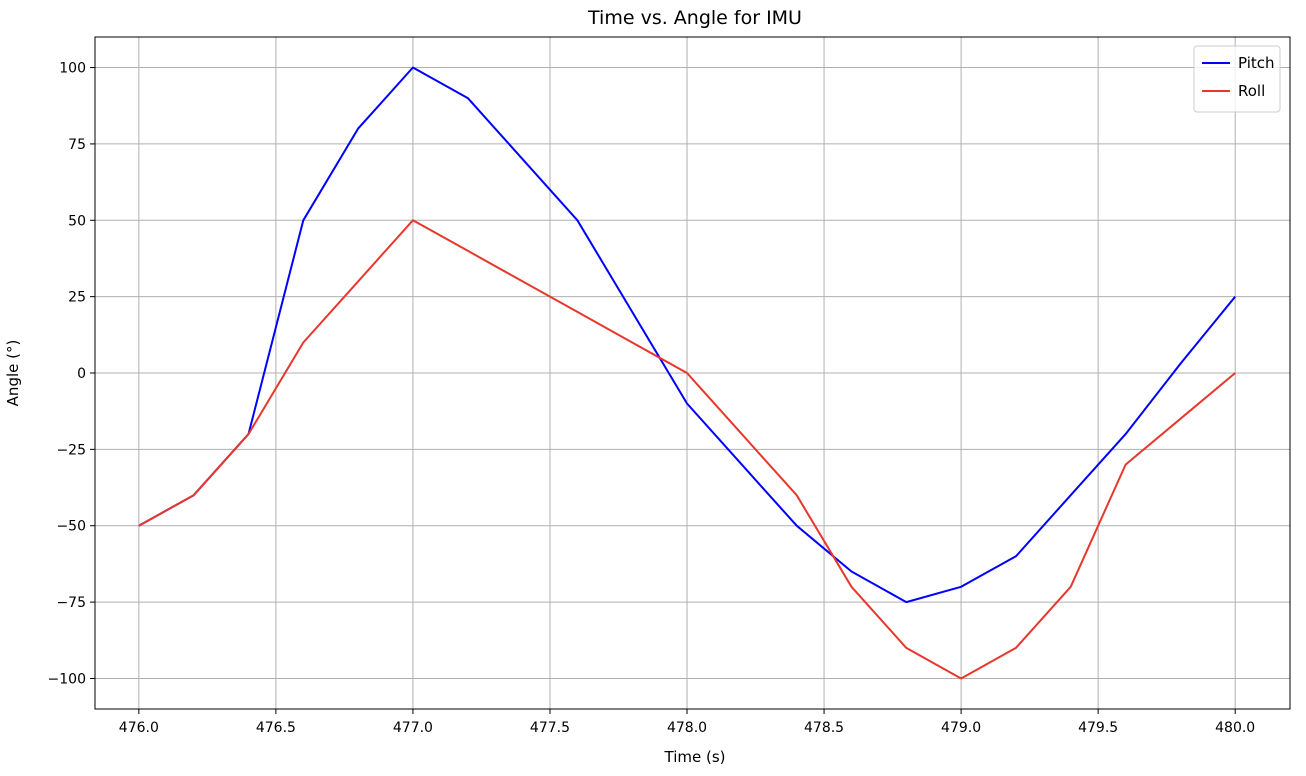 The height and width of the screenshot is (776, 1306). What do you see at coordinates (139, 728) in the screenshot?
I see `x-tick-label: 476.0` at bounding box center [139, 728].